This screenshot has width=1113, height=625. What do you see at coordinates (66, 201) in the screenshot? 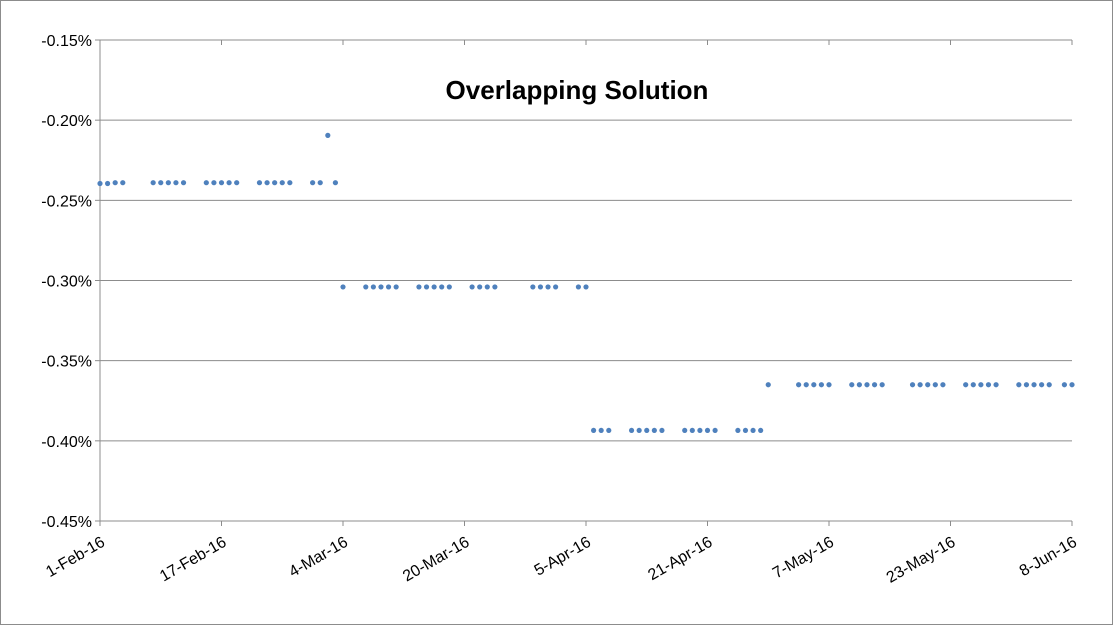
I see `y-tick-label: -0.25%` at bounding box center [66, 201].